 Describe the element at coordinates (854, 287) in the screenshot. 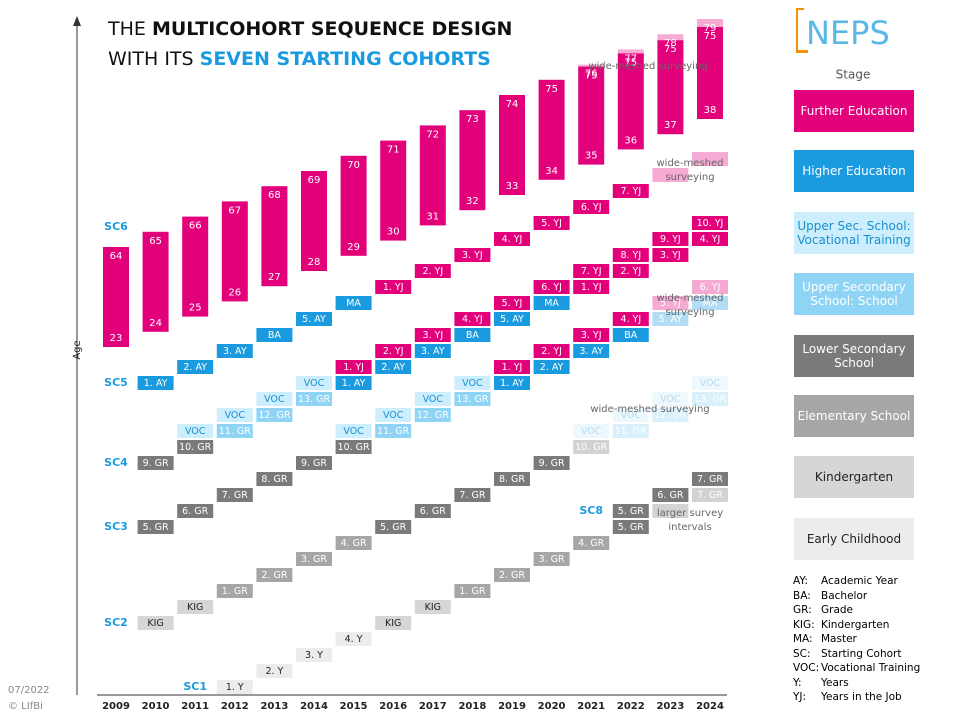

I see `legend-label: Upper Secondary` at that location.